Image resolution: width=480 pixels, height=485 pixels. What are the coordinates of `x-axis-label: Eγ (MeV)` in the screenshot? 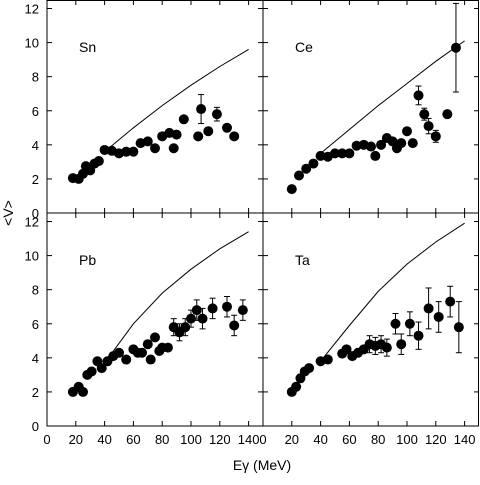 It's located at (262, 465).